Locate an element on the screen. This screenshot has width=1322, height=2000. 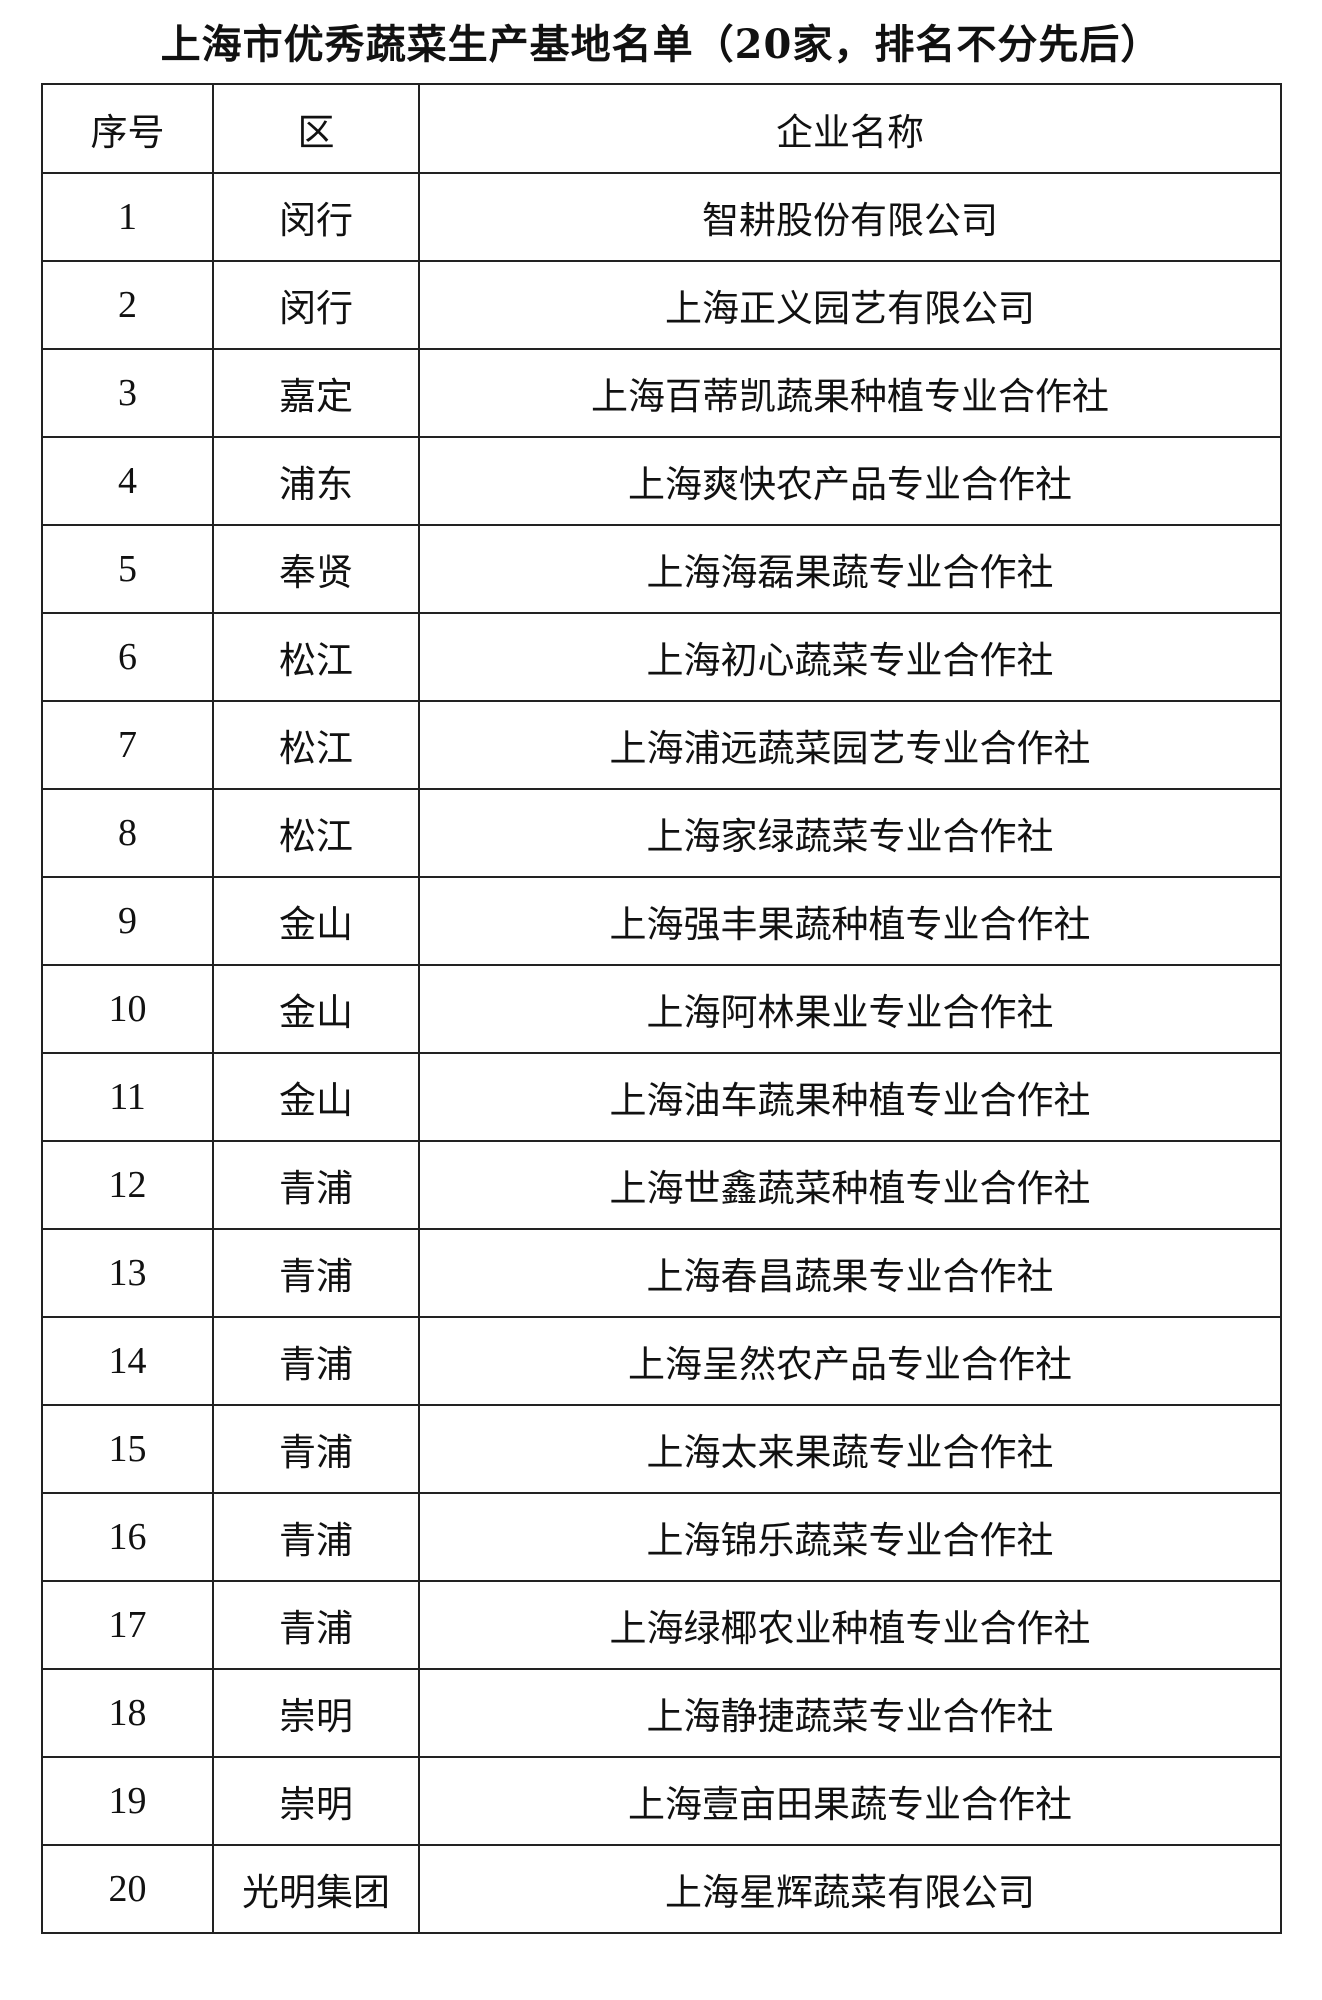
table-row: 3 嘉定 上海百蒂凯蔬果种植专业合作社 is located at coordinates (661, 393).